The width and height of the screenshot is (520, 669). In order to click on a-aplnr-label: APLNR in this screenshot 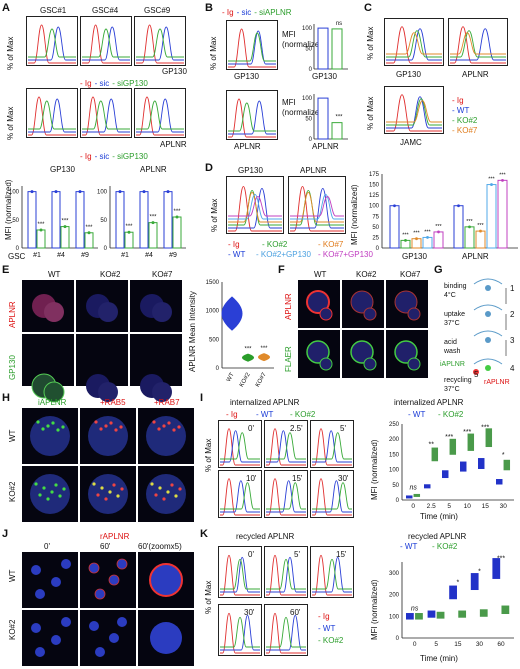, I will do `click(173, 144)`.